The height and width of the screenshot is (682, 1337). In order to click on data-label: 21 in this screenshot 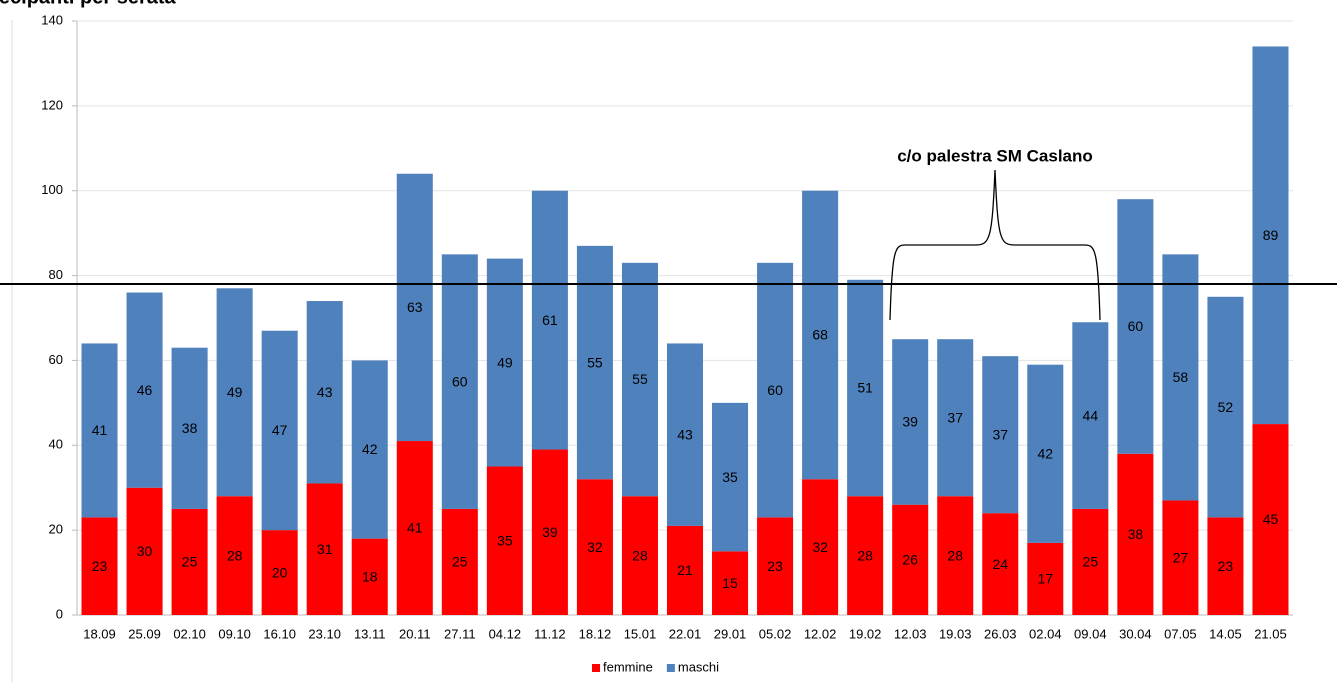, I will do `click(685, 570)`.